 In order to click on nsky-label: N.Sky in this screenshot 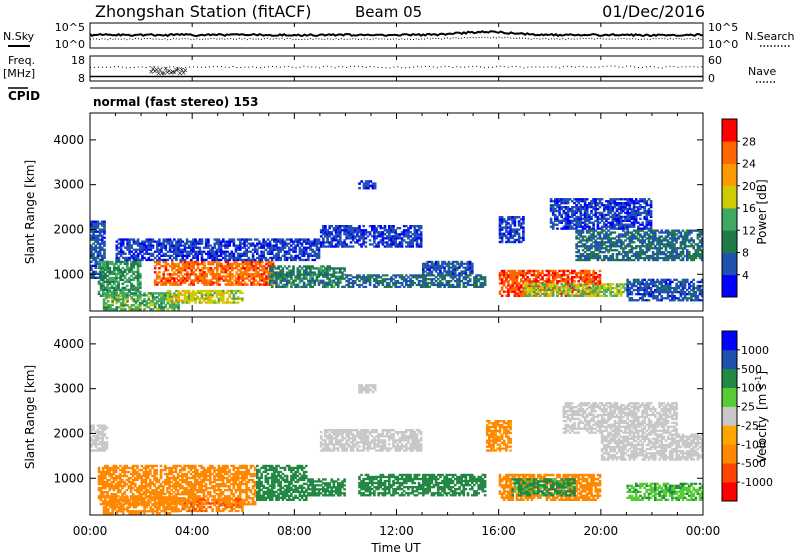, I will do `click(19, 36)`.